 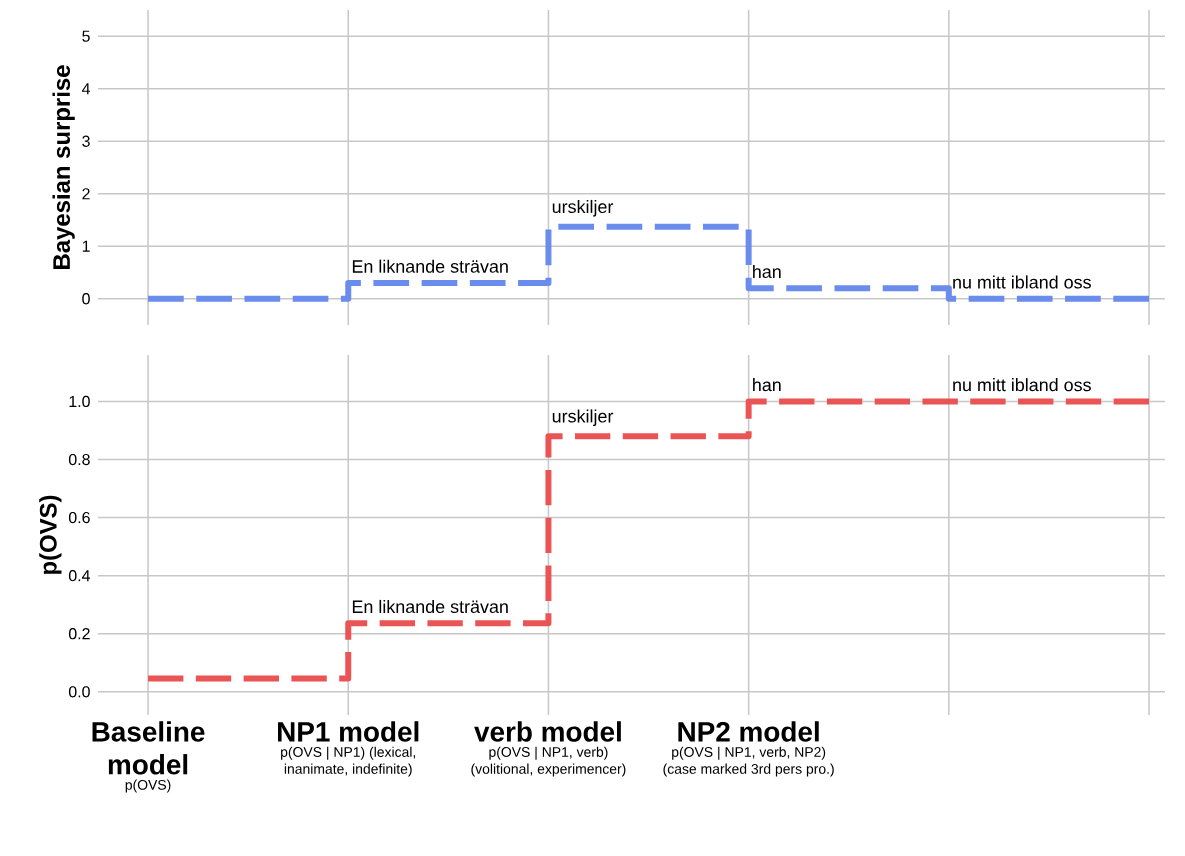 What do you see at coordinates (348, 731) in the screenshot?
I see `x-tick-label: NP1 model` at bounding box center [348, 731].